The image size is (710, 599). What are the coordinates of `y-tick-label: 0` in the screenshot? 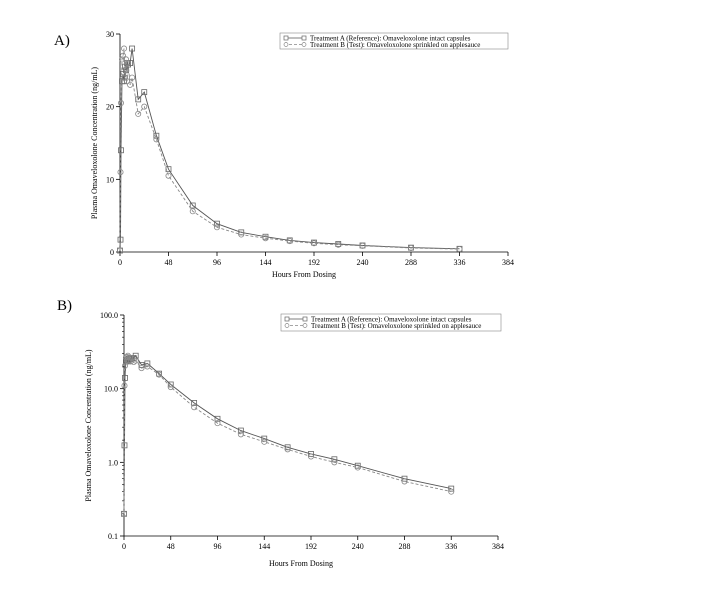 It's located at (112, 252).